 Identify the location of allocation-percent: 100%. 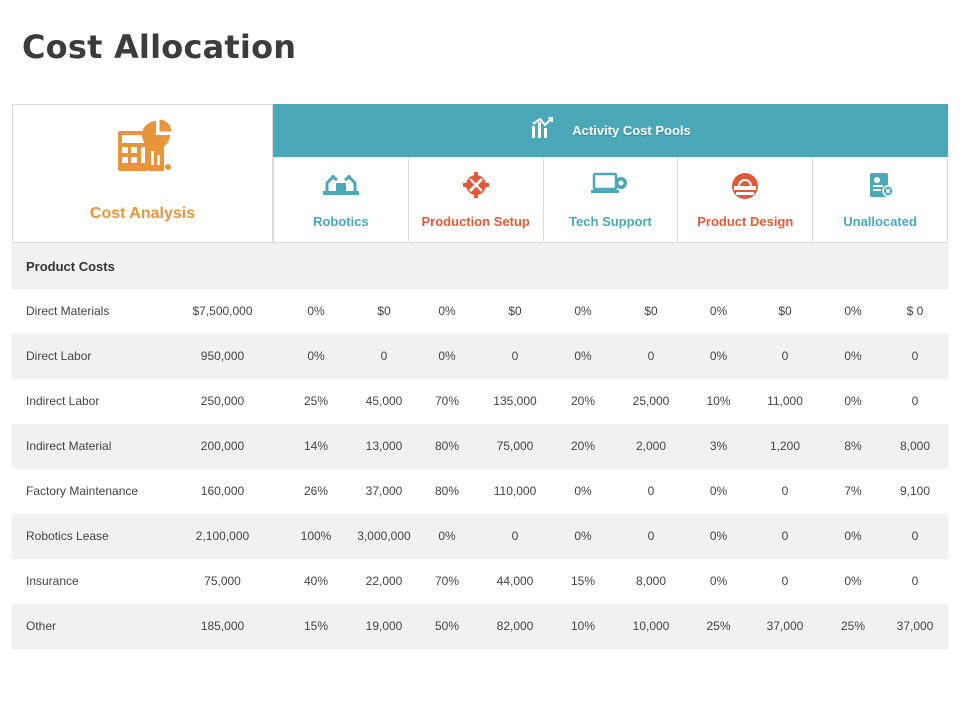
(316, 536).